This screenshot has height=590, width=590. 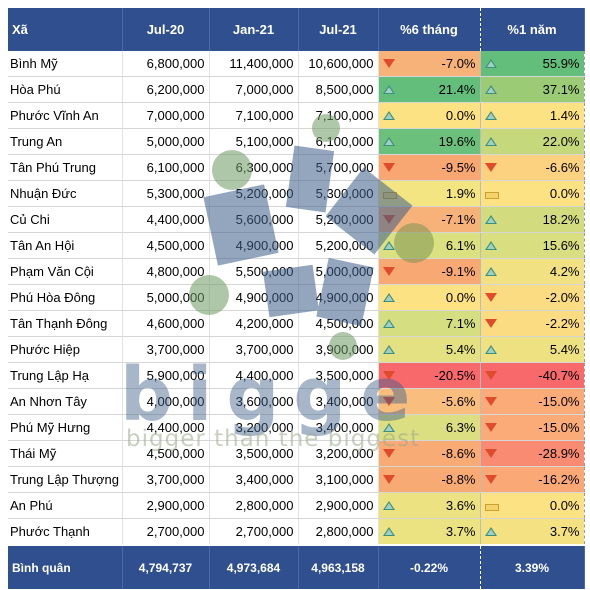 What do you see at coordinates (338, 479) in the screenshot?
I see `cell-jul21: 3,100,000` at bounding box center [338, 479].